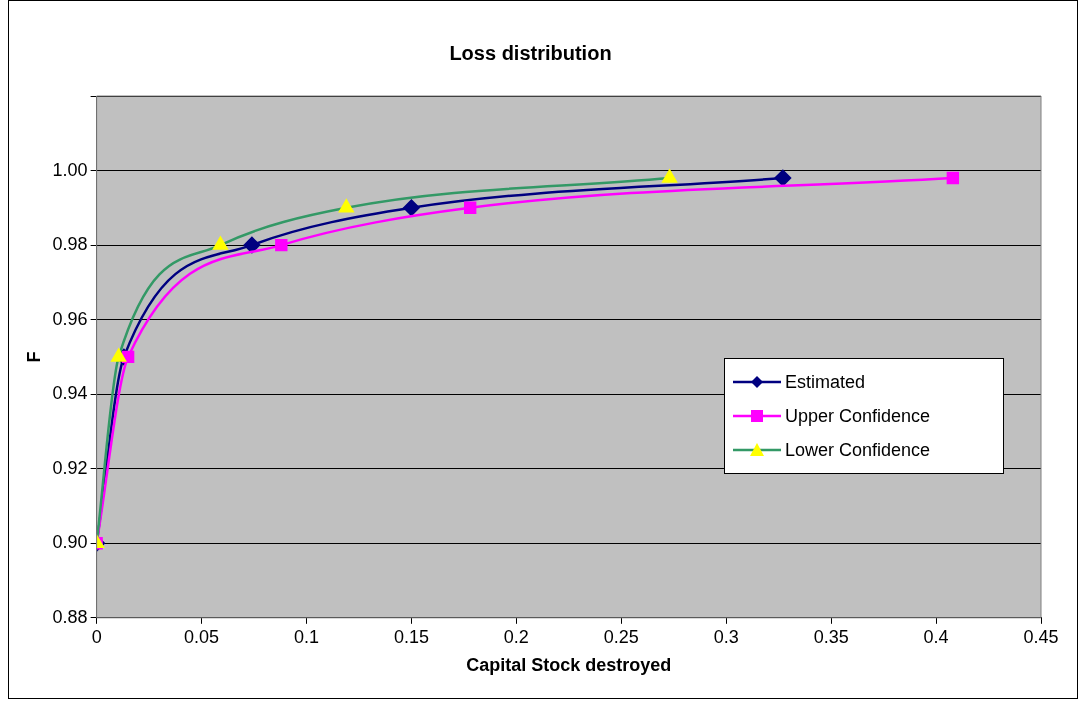  I want to click on y-tick-label: 0.90, so click(70, 542).